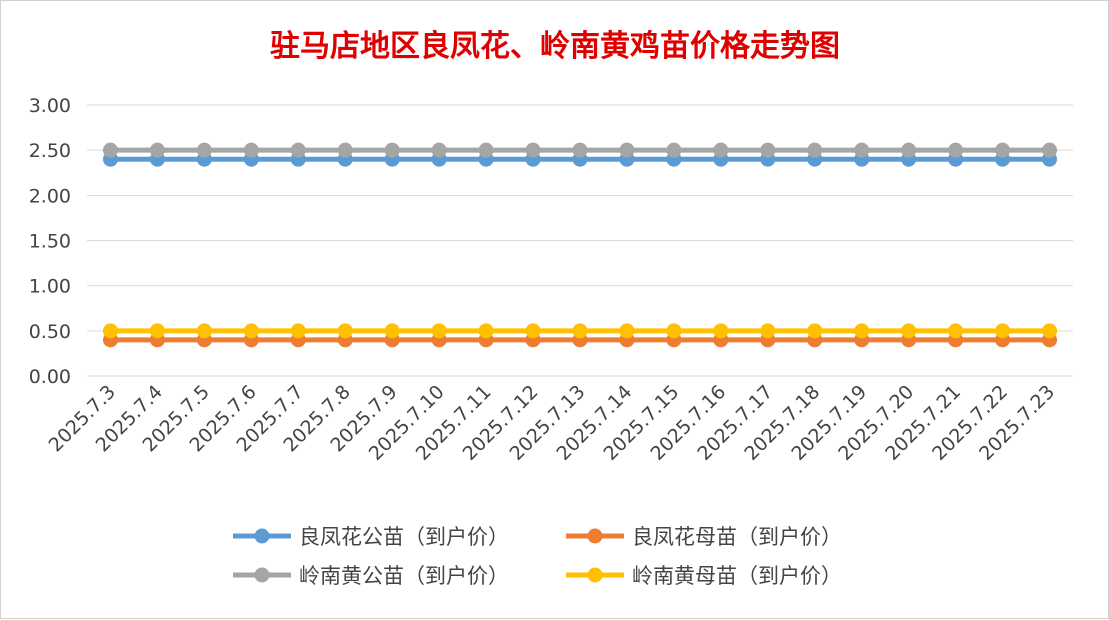 Image resolution: width=1109 pixels, height=620 pixels. What do you see at coordinates (737, 576) in the screenshot?
I see `legend-label: 岭南黄母苗（到户价）` at bounding box center [737, 576].